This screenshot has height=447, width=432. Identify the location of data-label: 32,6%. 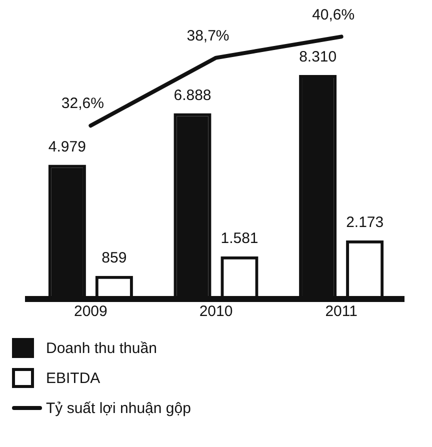
(82, 103).